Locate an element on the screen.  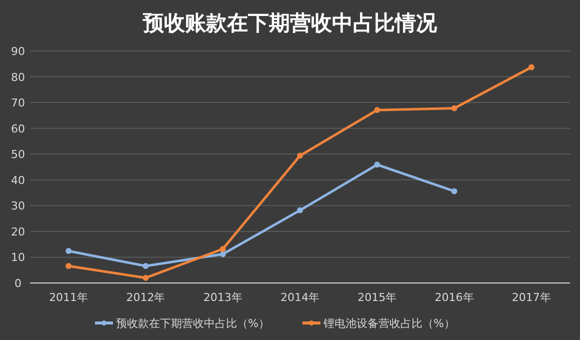
y-tick-label: 90 is located at coordinates (18, 51).